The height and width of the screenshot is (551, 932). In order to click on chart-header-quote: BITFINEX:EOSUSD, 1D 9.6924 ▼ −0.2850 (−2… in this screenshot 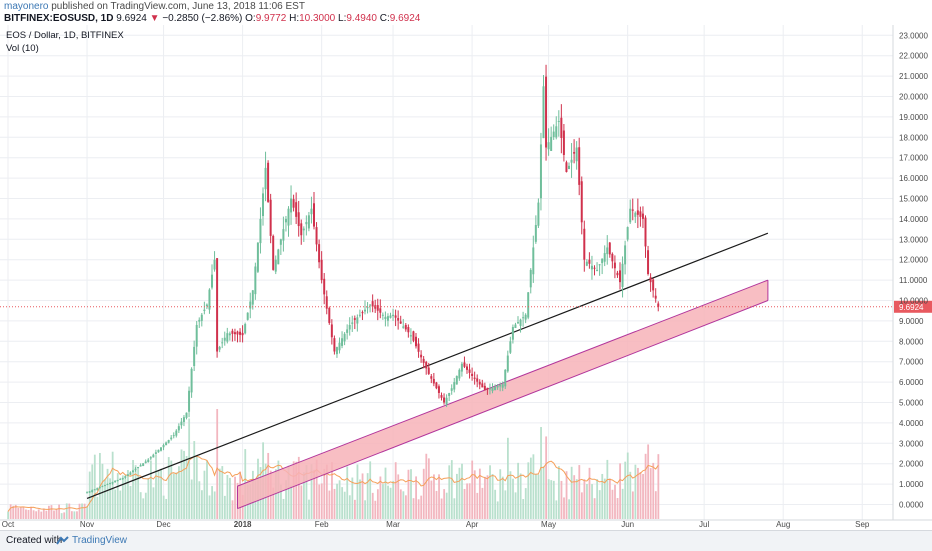, I will do `click(212, 18)`.